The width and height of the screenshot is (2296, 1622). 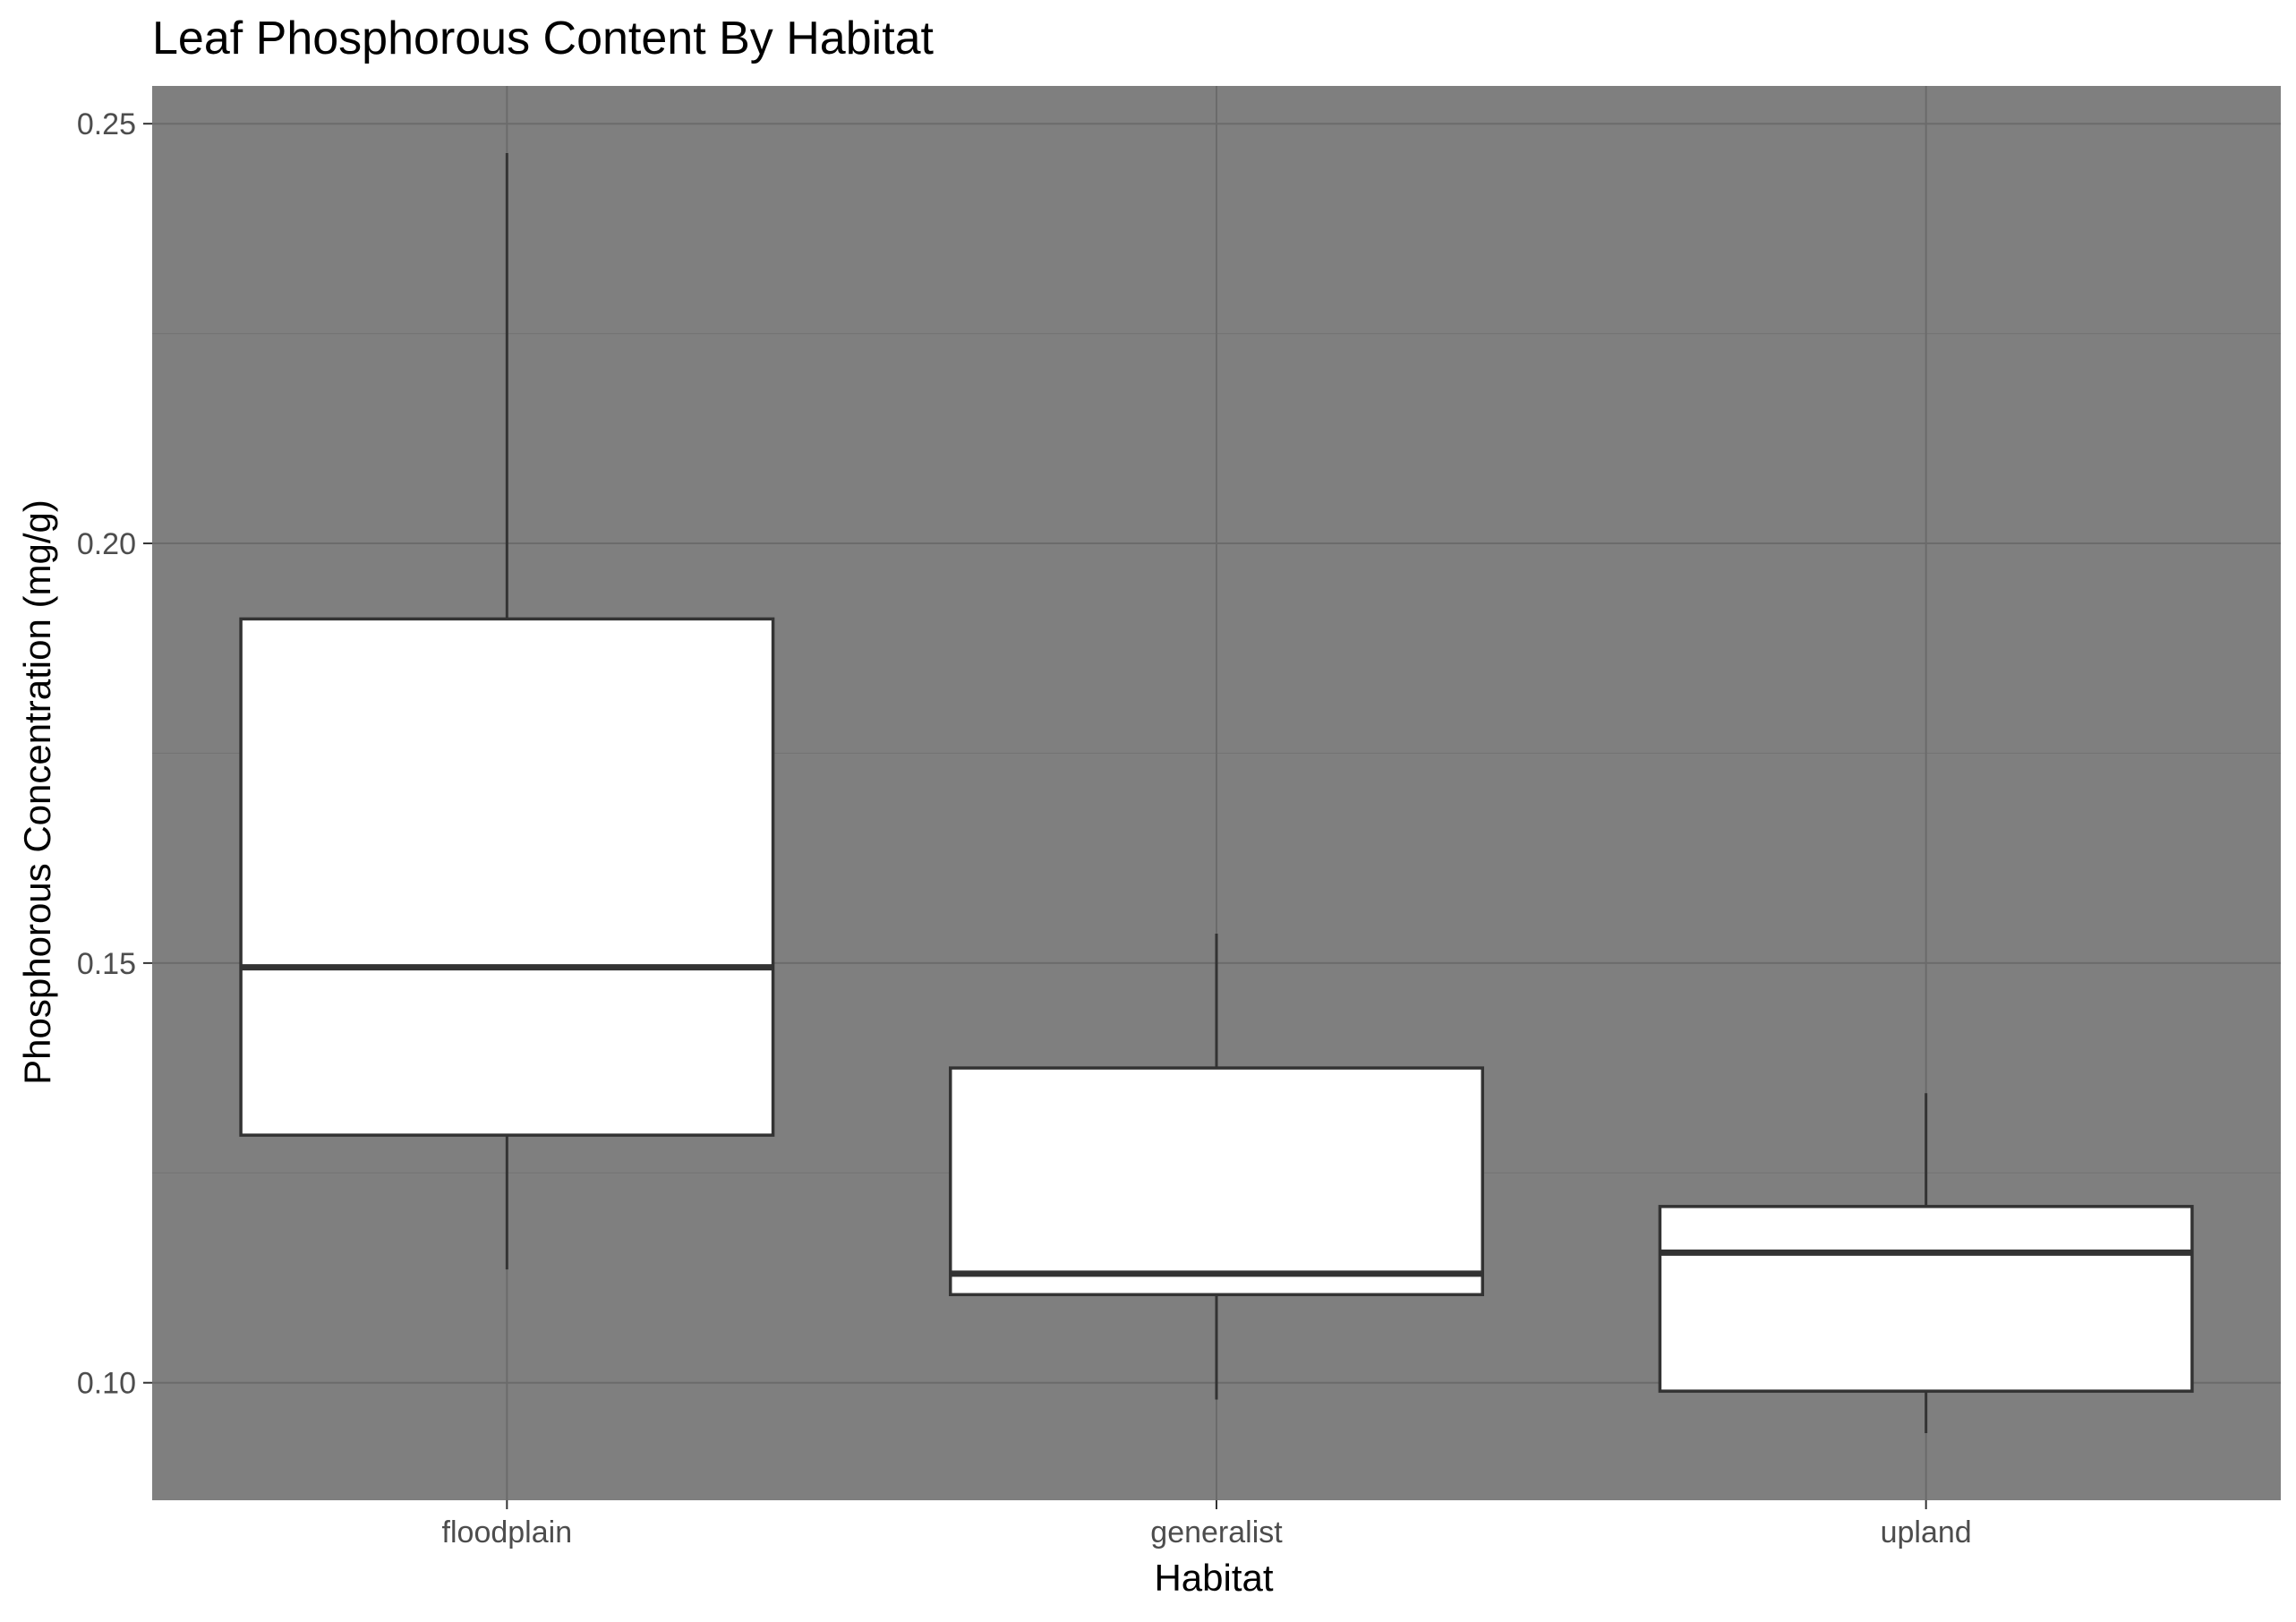 I want to click on box-generalist, so click(x=1216, y=1167).